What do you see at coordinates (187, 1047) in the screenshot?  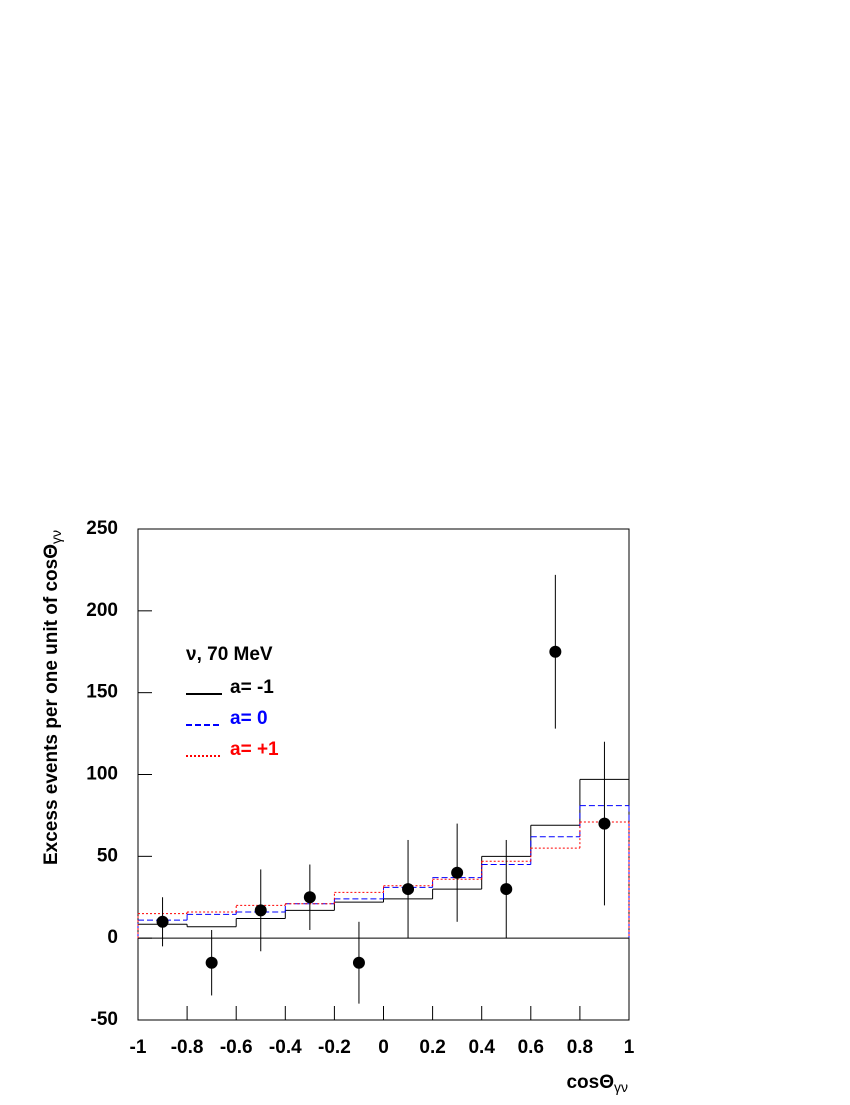 I see `x-tick-label: -0.8` at bounding box center [187, 1047].